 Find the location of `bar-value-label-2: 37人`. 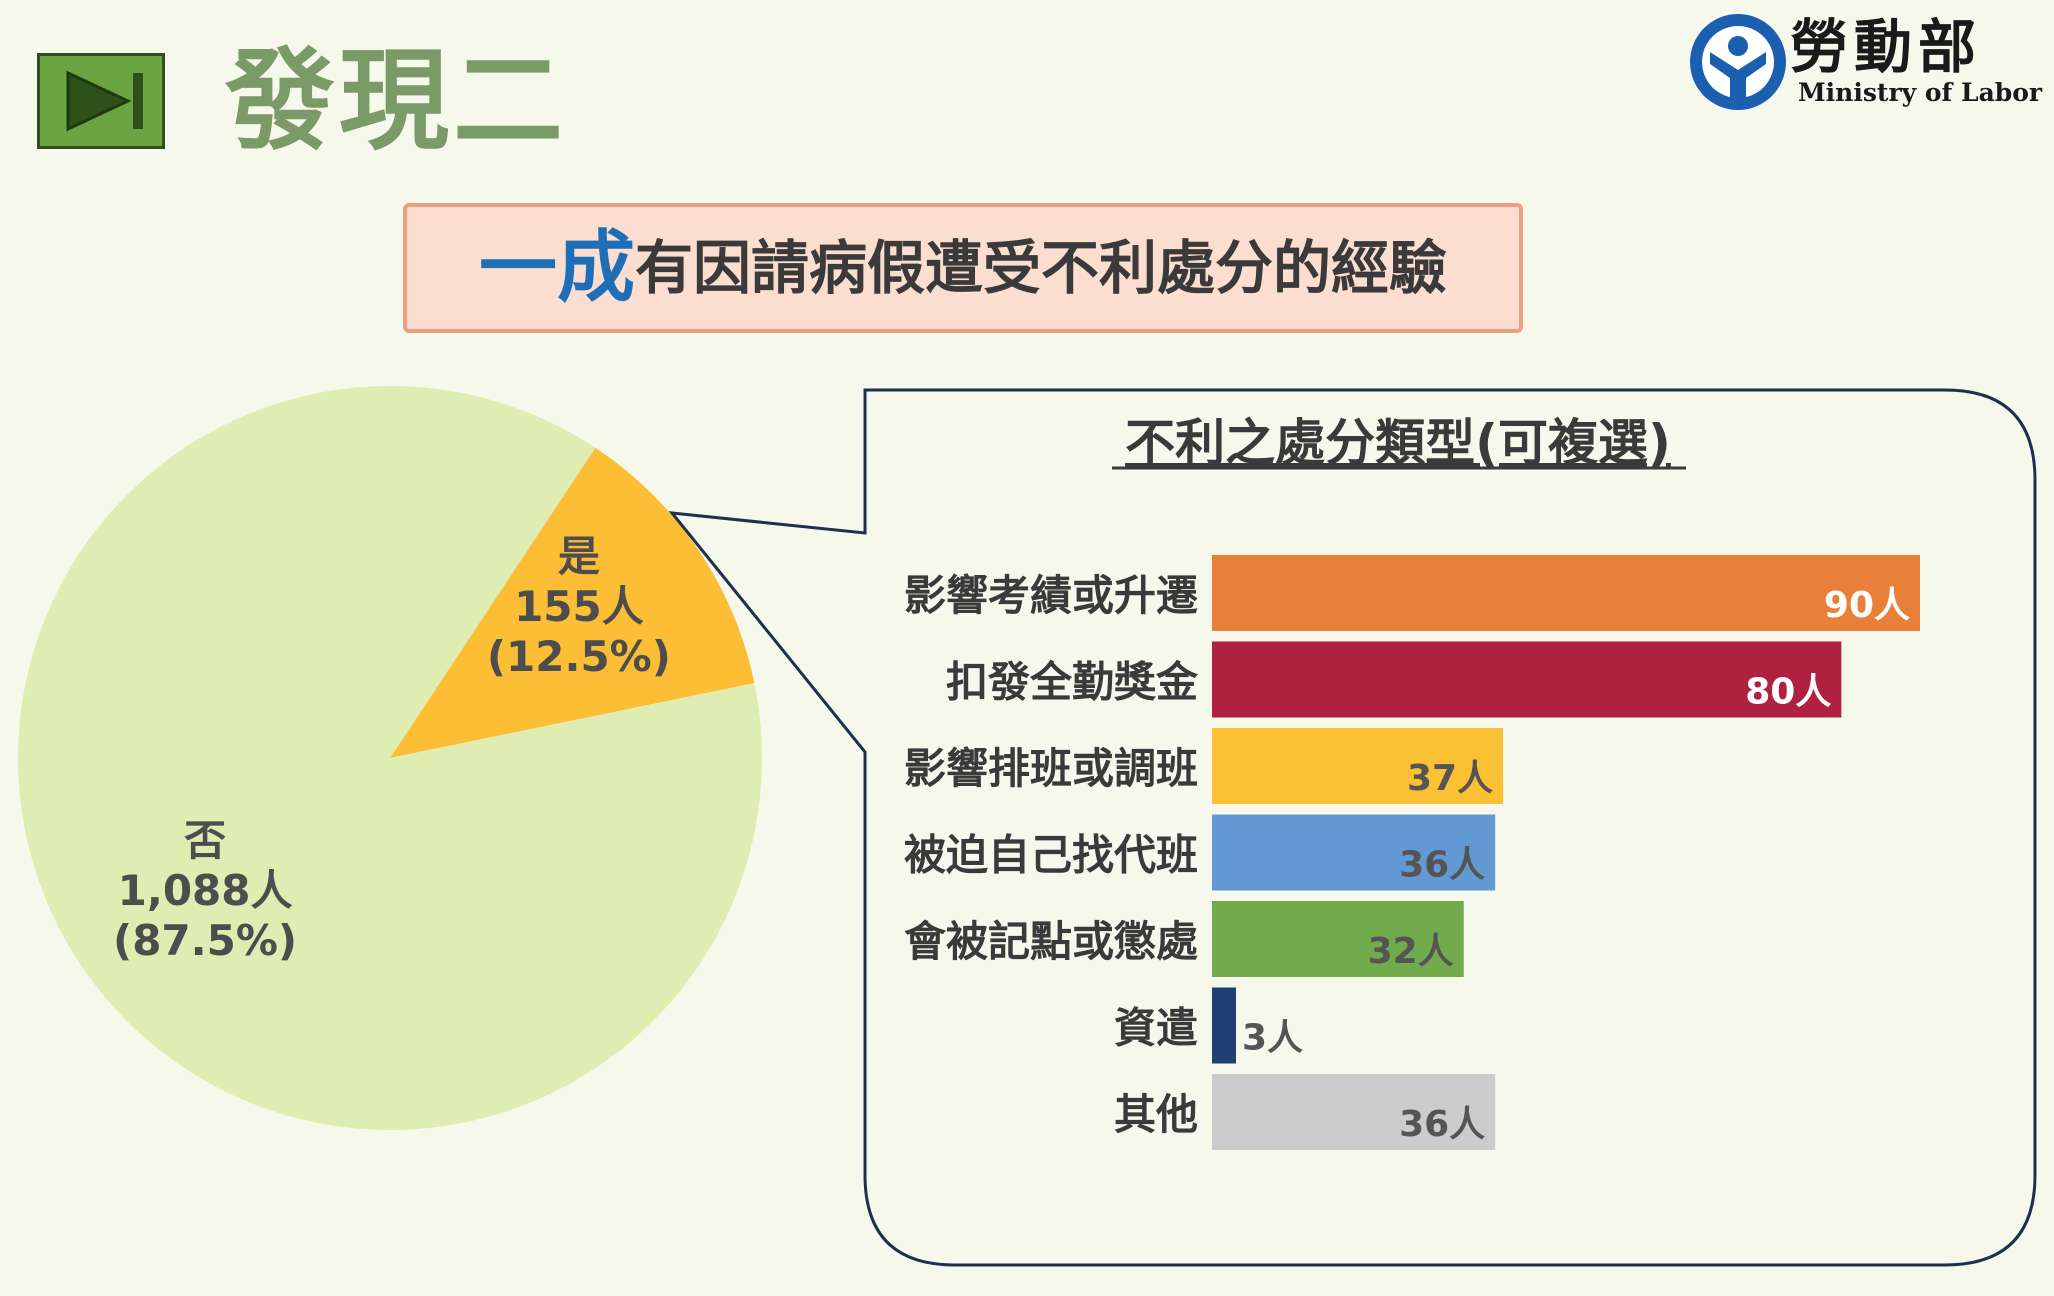

bar-value-label-2: 37人 is located at coordinates (1450, 778).